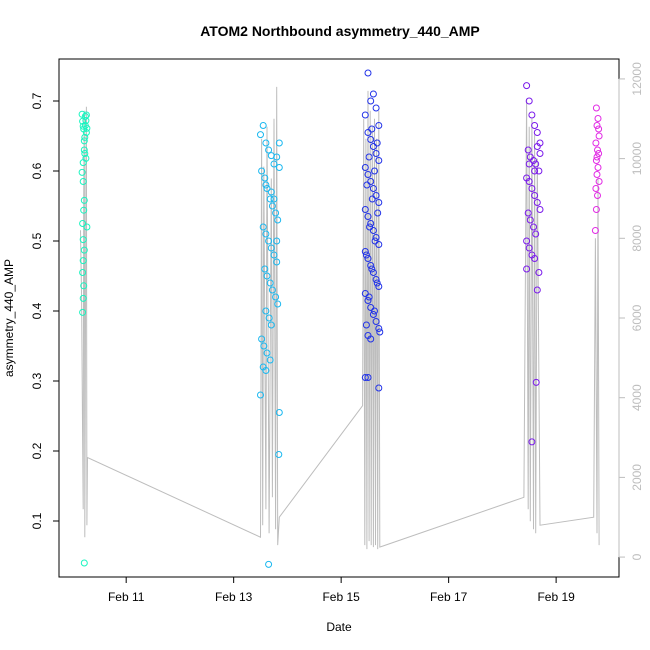  I want to click on y2-tick-label: 8000, so click(637, 238).